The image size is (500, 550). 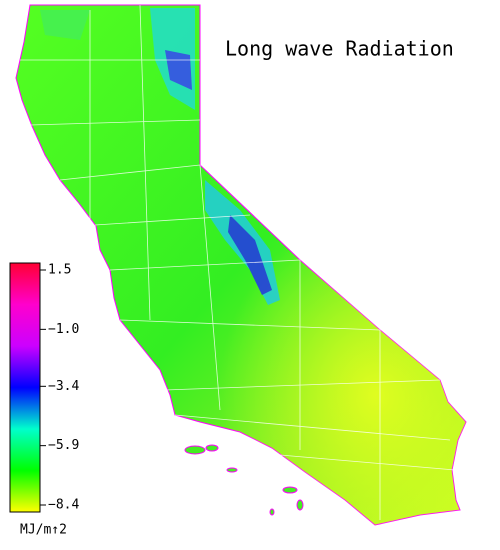 What do you see at coordinates (63, 386) in the screenshot?
I see `colorbar-tick-label: −3.4` at bounding box center [63, 386].